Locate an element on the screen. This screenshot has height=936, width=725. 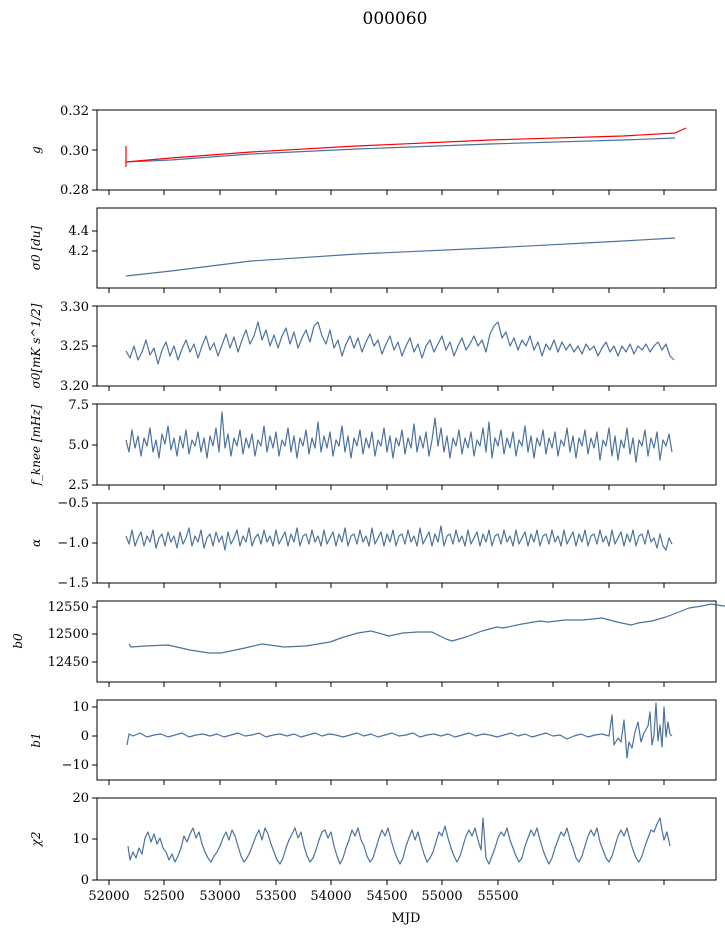
ytick-alpha-0: −1.5 is located at coordinates (73, 583).